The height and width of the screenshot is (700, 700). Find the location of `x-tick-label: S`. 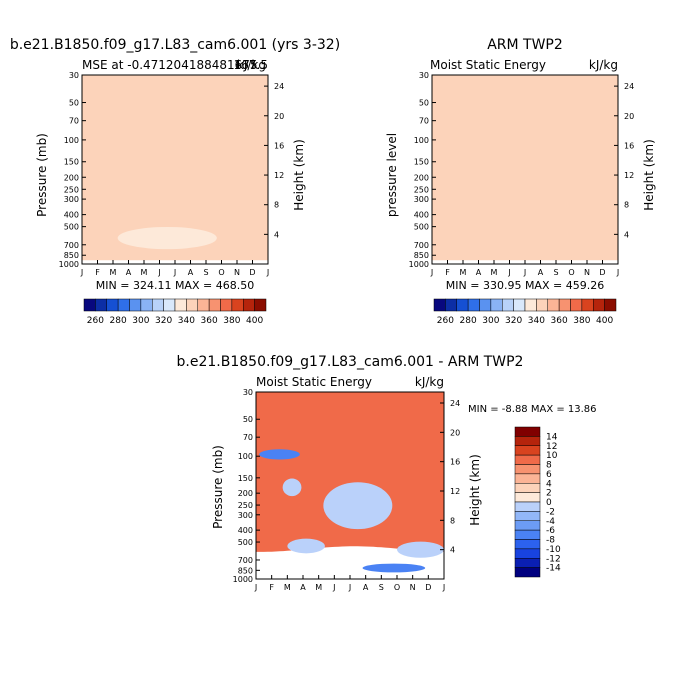

x-tick-label: S is located at coordinates (205, 272).